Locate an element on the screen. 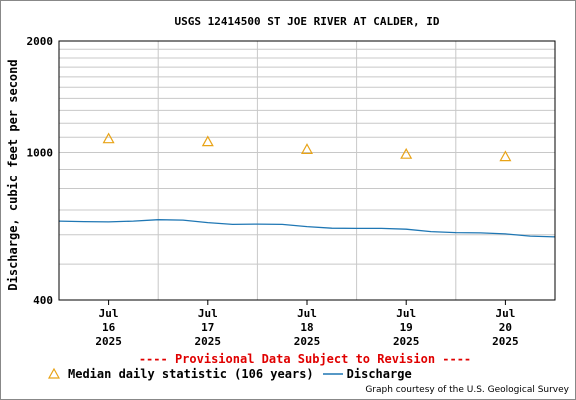 This screenshot has height=400, width=576. y-tick-labels: 400 1000 2000 is located at coordinates (40, 171).